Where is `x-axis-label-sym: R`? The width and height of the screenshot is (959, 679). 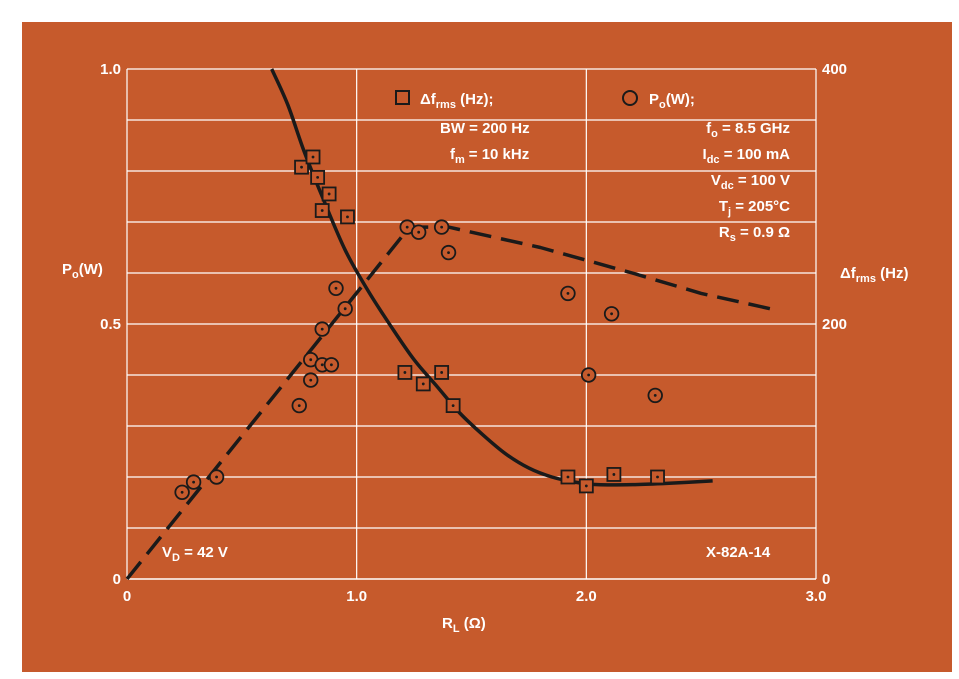 x-axis-label-sym: R is located at coordinates (447, 623).